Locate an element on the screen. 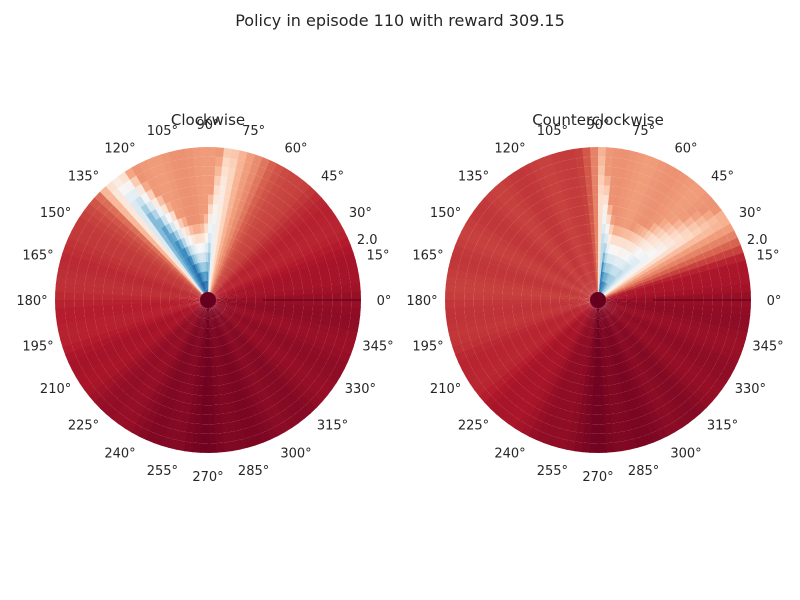 The image size is (800, 600). theta-tick-label: 15° is located at coordinates (767, 255).